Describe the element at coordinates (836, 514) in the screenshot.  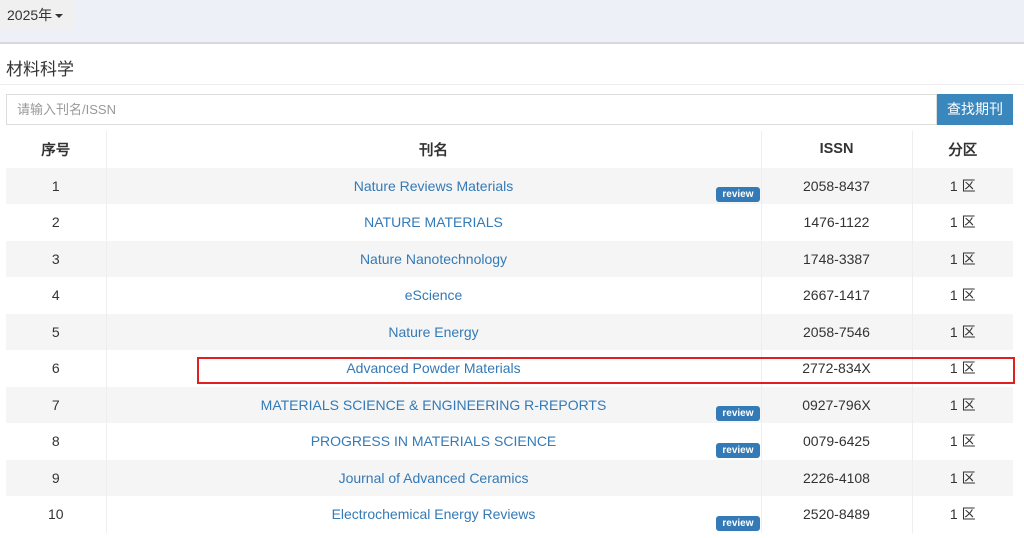
I see `row-issn: 2520-8489` at that location.